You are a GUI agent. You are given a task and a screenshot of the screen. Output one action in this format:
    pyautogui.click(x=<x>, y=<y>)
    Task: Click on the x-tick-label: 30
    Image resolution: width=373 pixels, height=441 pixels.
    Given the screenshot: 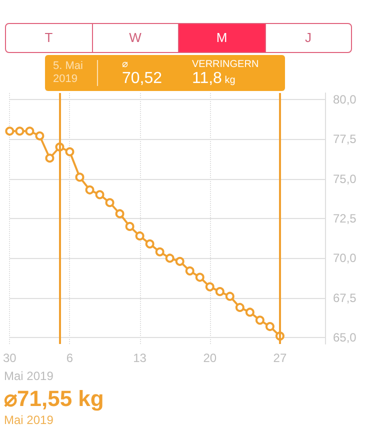 What is the action you would take?
    pyautogui.click(x=9, y=358)
    